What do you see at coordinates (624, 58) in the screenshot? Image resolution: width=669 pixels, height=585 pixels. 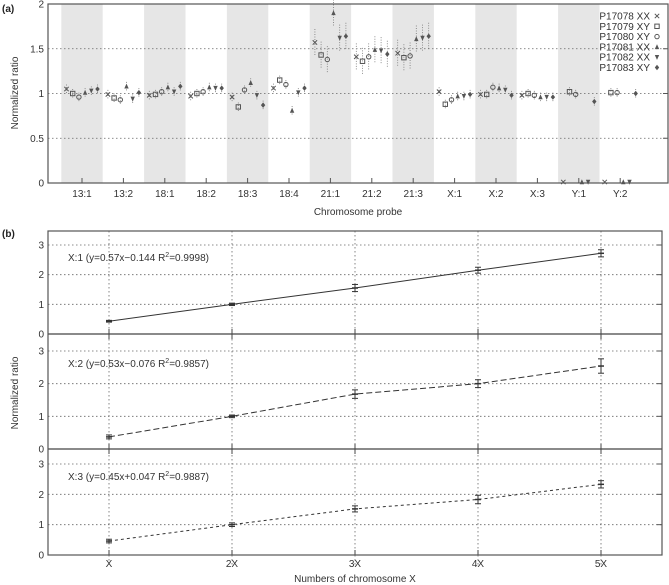 I see `legend-entry: P17082 XX` at bounding box center [624, 58].